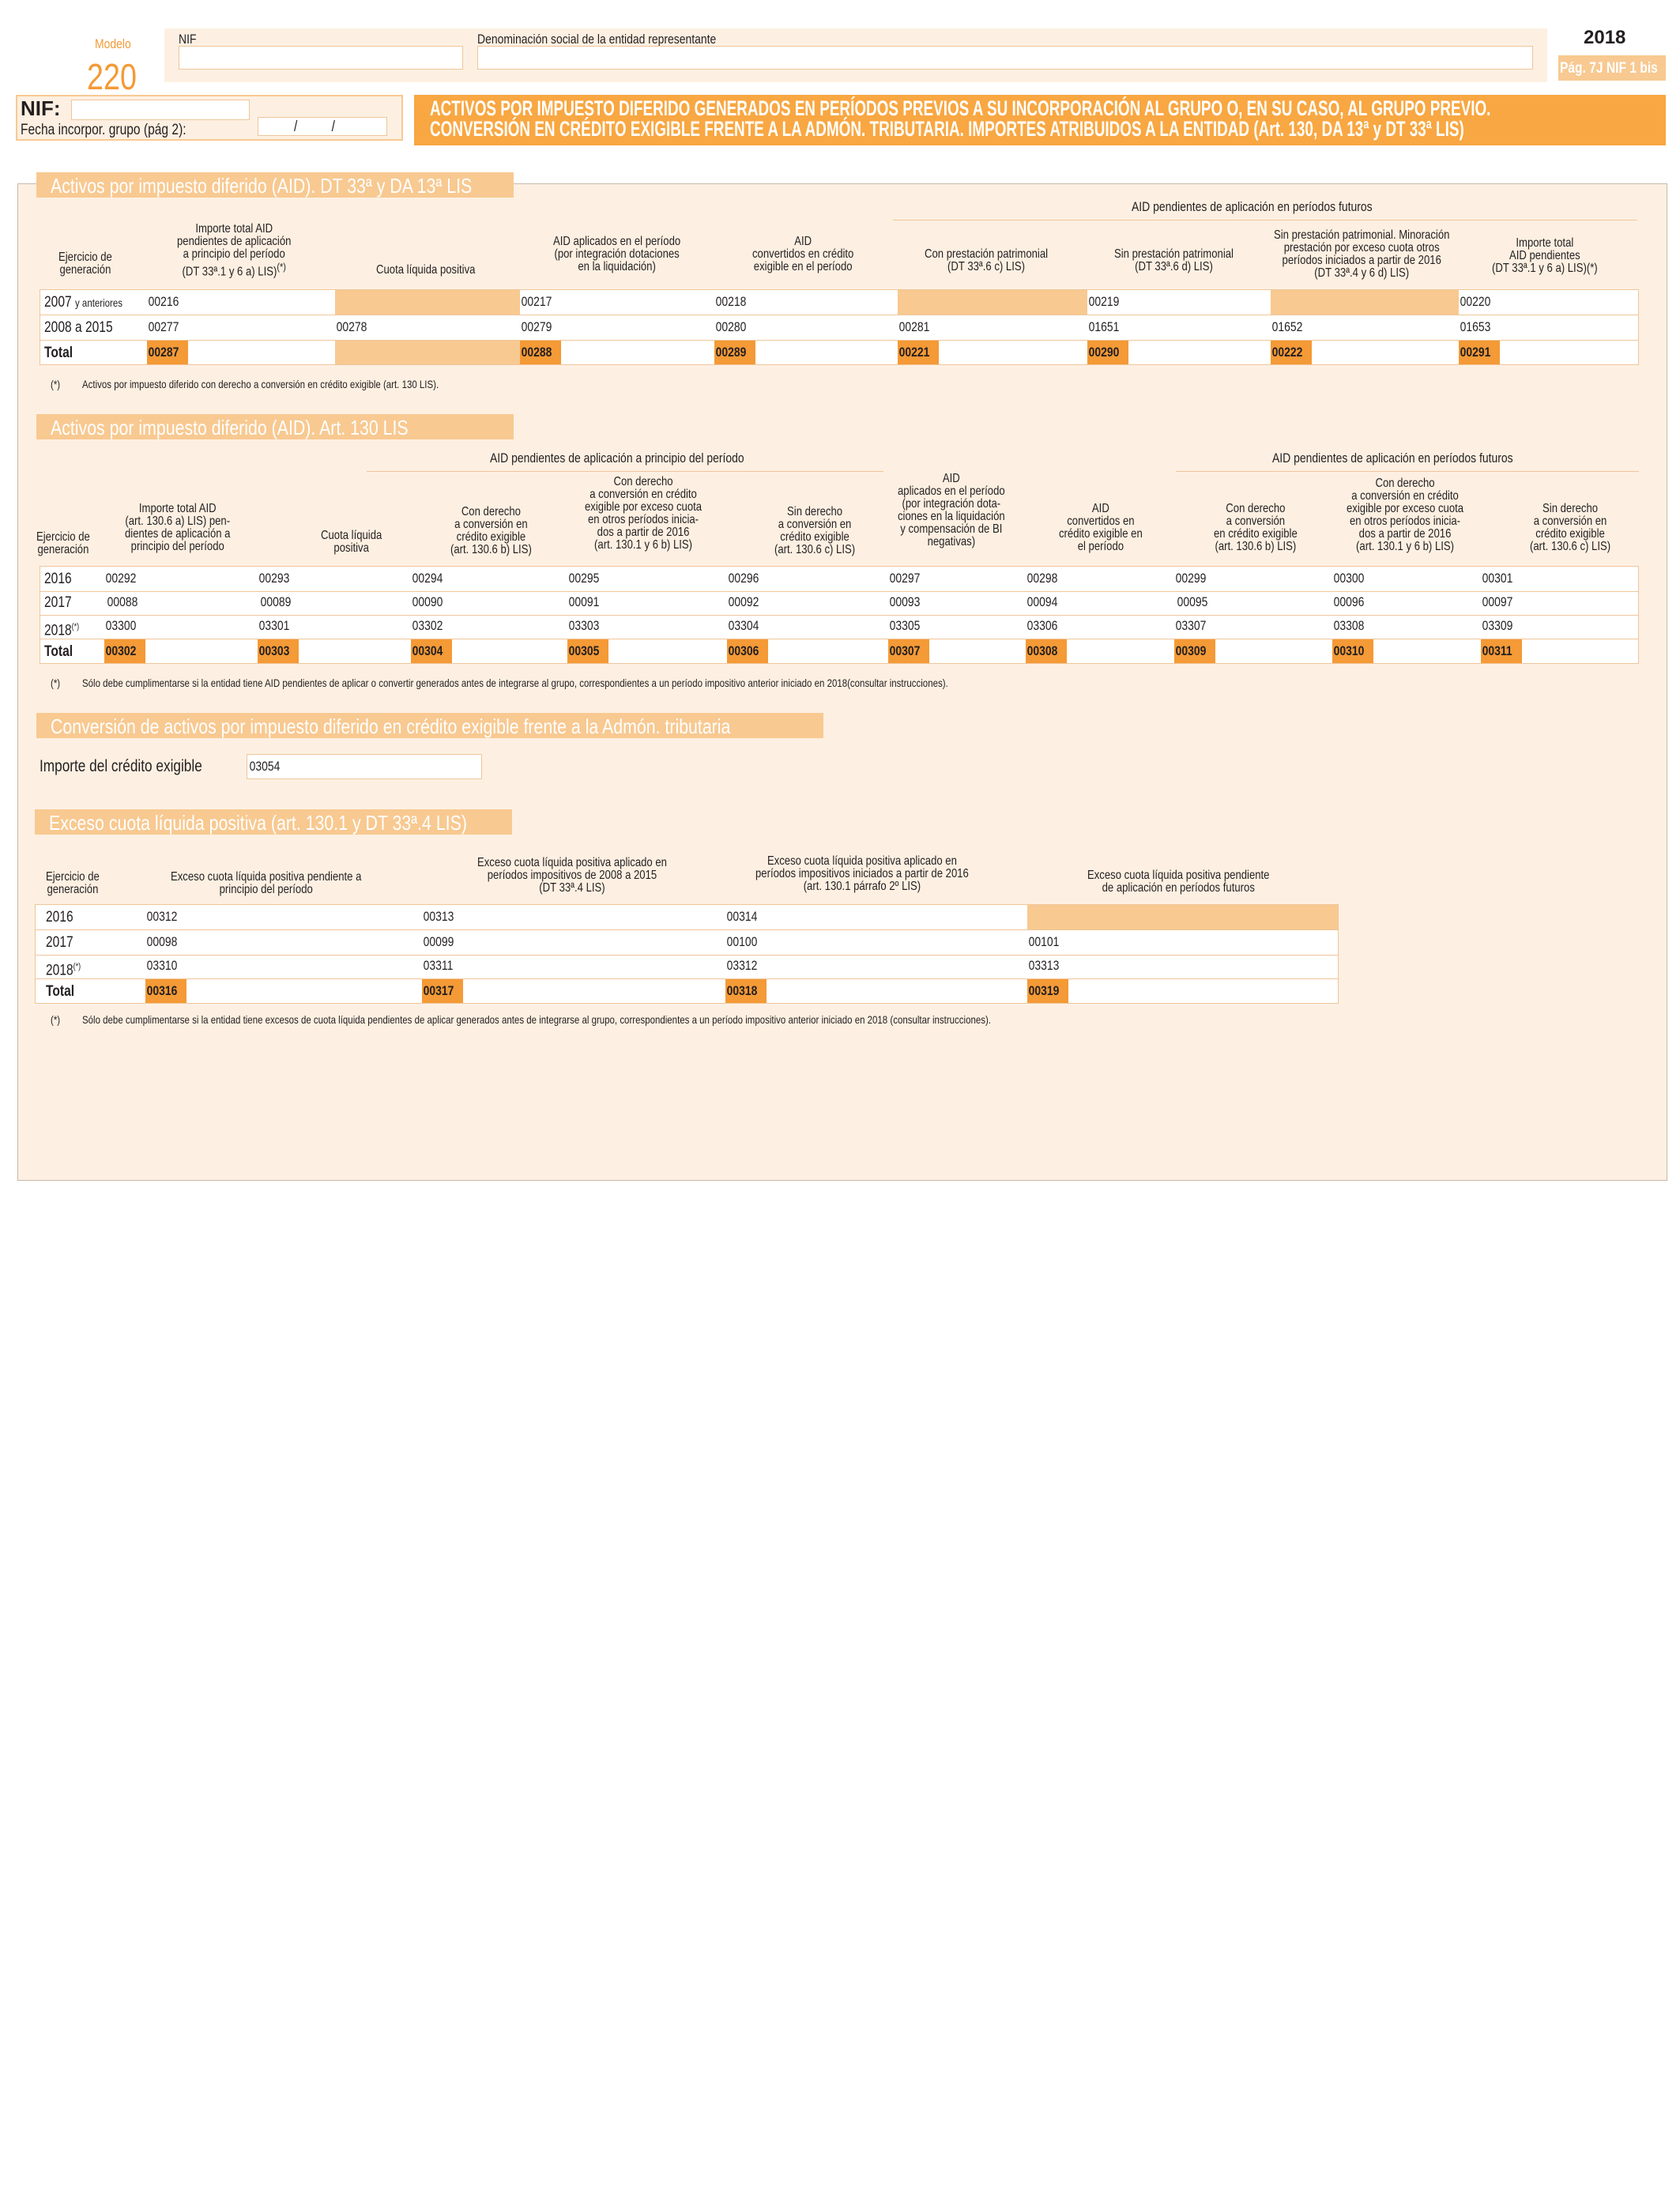  Describe the element at coordinates (428, 650) in the screenshot. I see `s2-total-code: 00304` at that location.